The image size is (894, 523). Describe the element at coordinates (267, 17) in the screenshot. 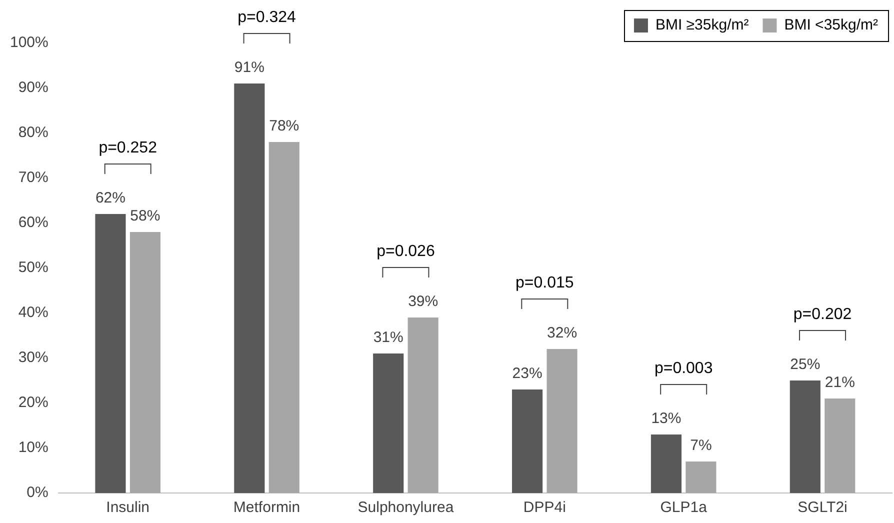

I see `text: p=0.324` at that location.